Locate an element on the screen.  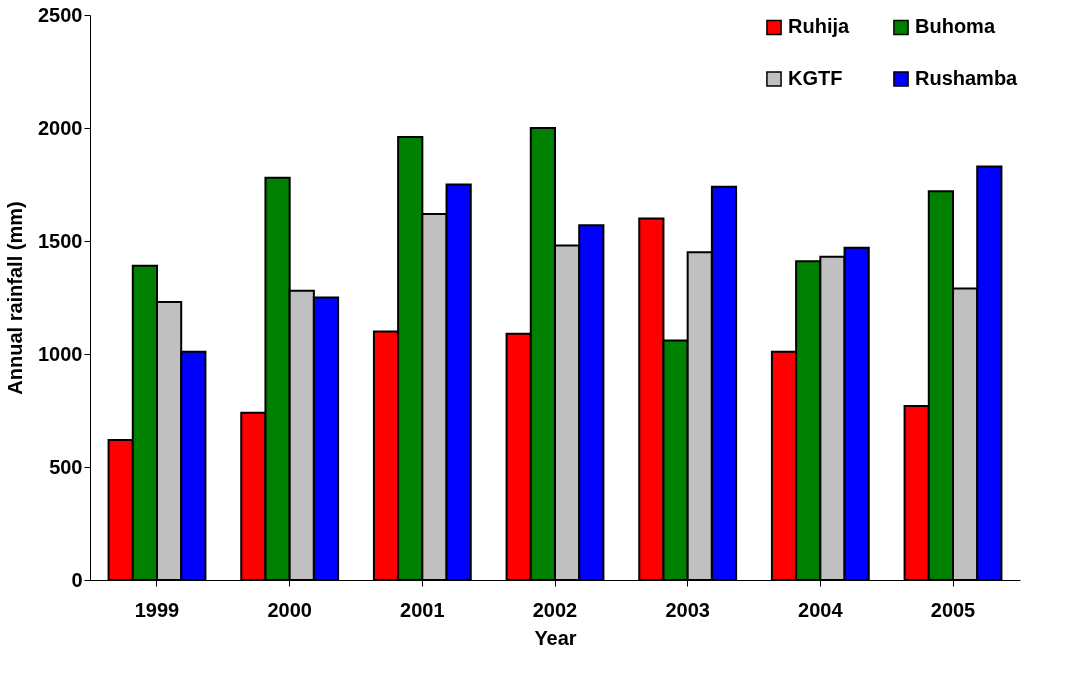
x-tick-label: 1999 is located at coordinates (157, 609).